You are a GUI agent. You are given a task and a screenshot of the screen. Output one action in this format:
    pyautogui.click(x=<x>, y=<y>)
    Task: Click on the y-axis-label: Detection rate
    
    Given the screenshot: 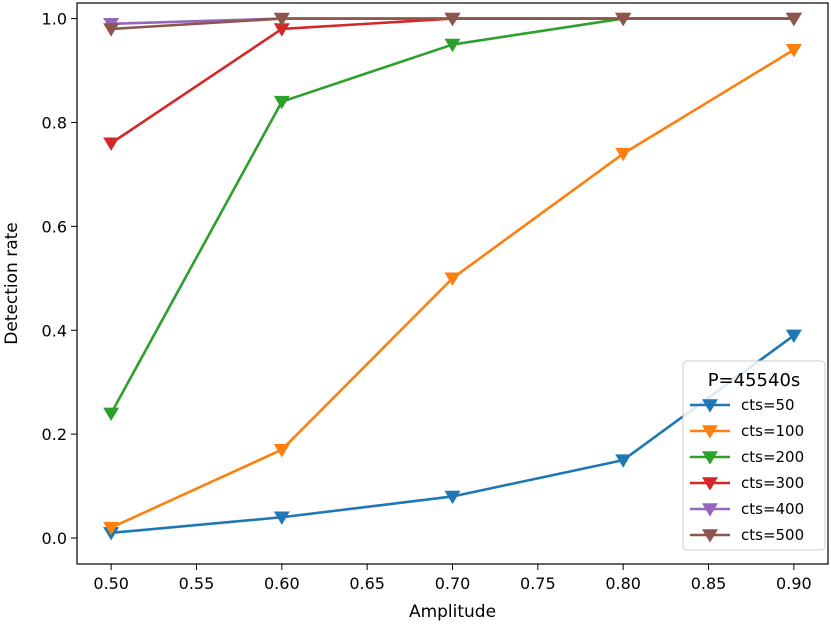 What is the action you would take?
    pyautogui.click(x=12, y=283)
    